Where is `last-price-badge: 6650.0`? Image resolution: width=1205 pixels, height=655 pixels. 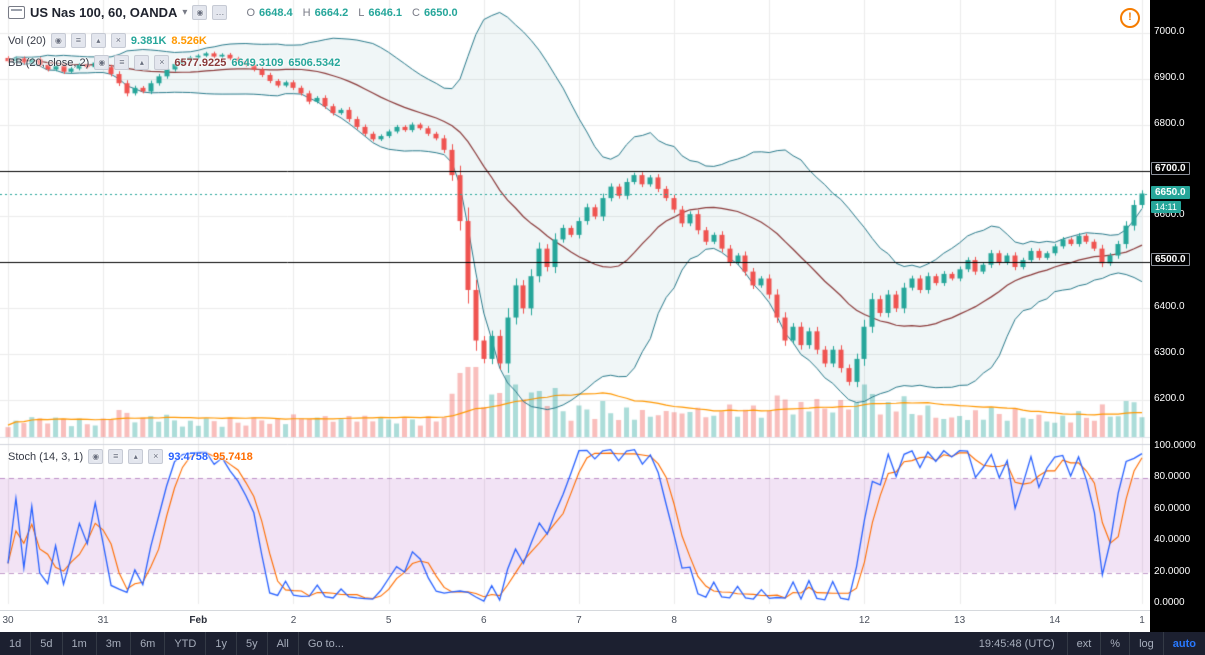
last-price-badge: 6650.0 is located at coordinates (1170, 192).